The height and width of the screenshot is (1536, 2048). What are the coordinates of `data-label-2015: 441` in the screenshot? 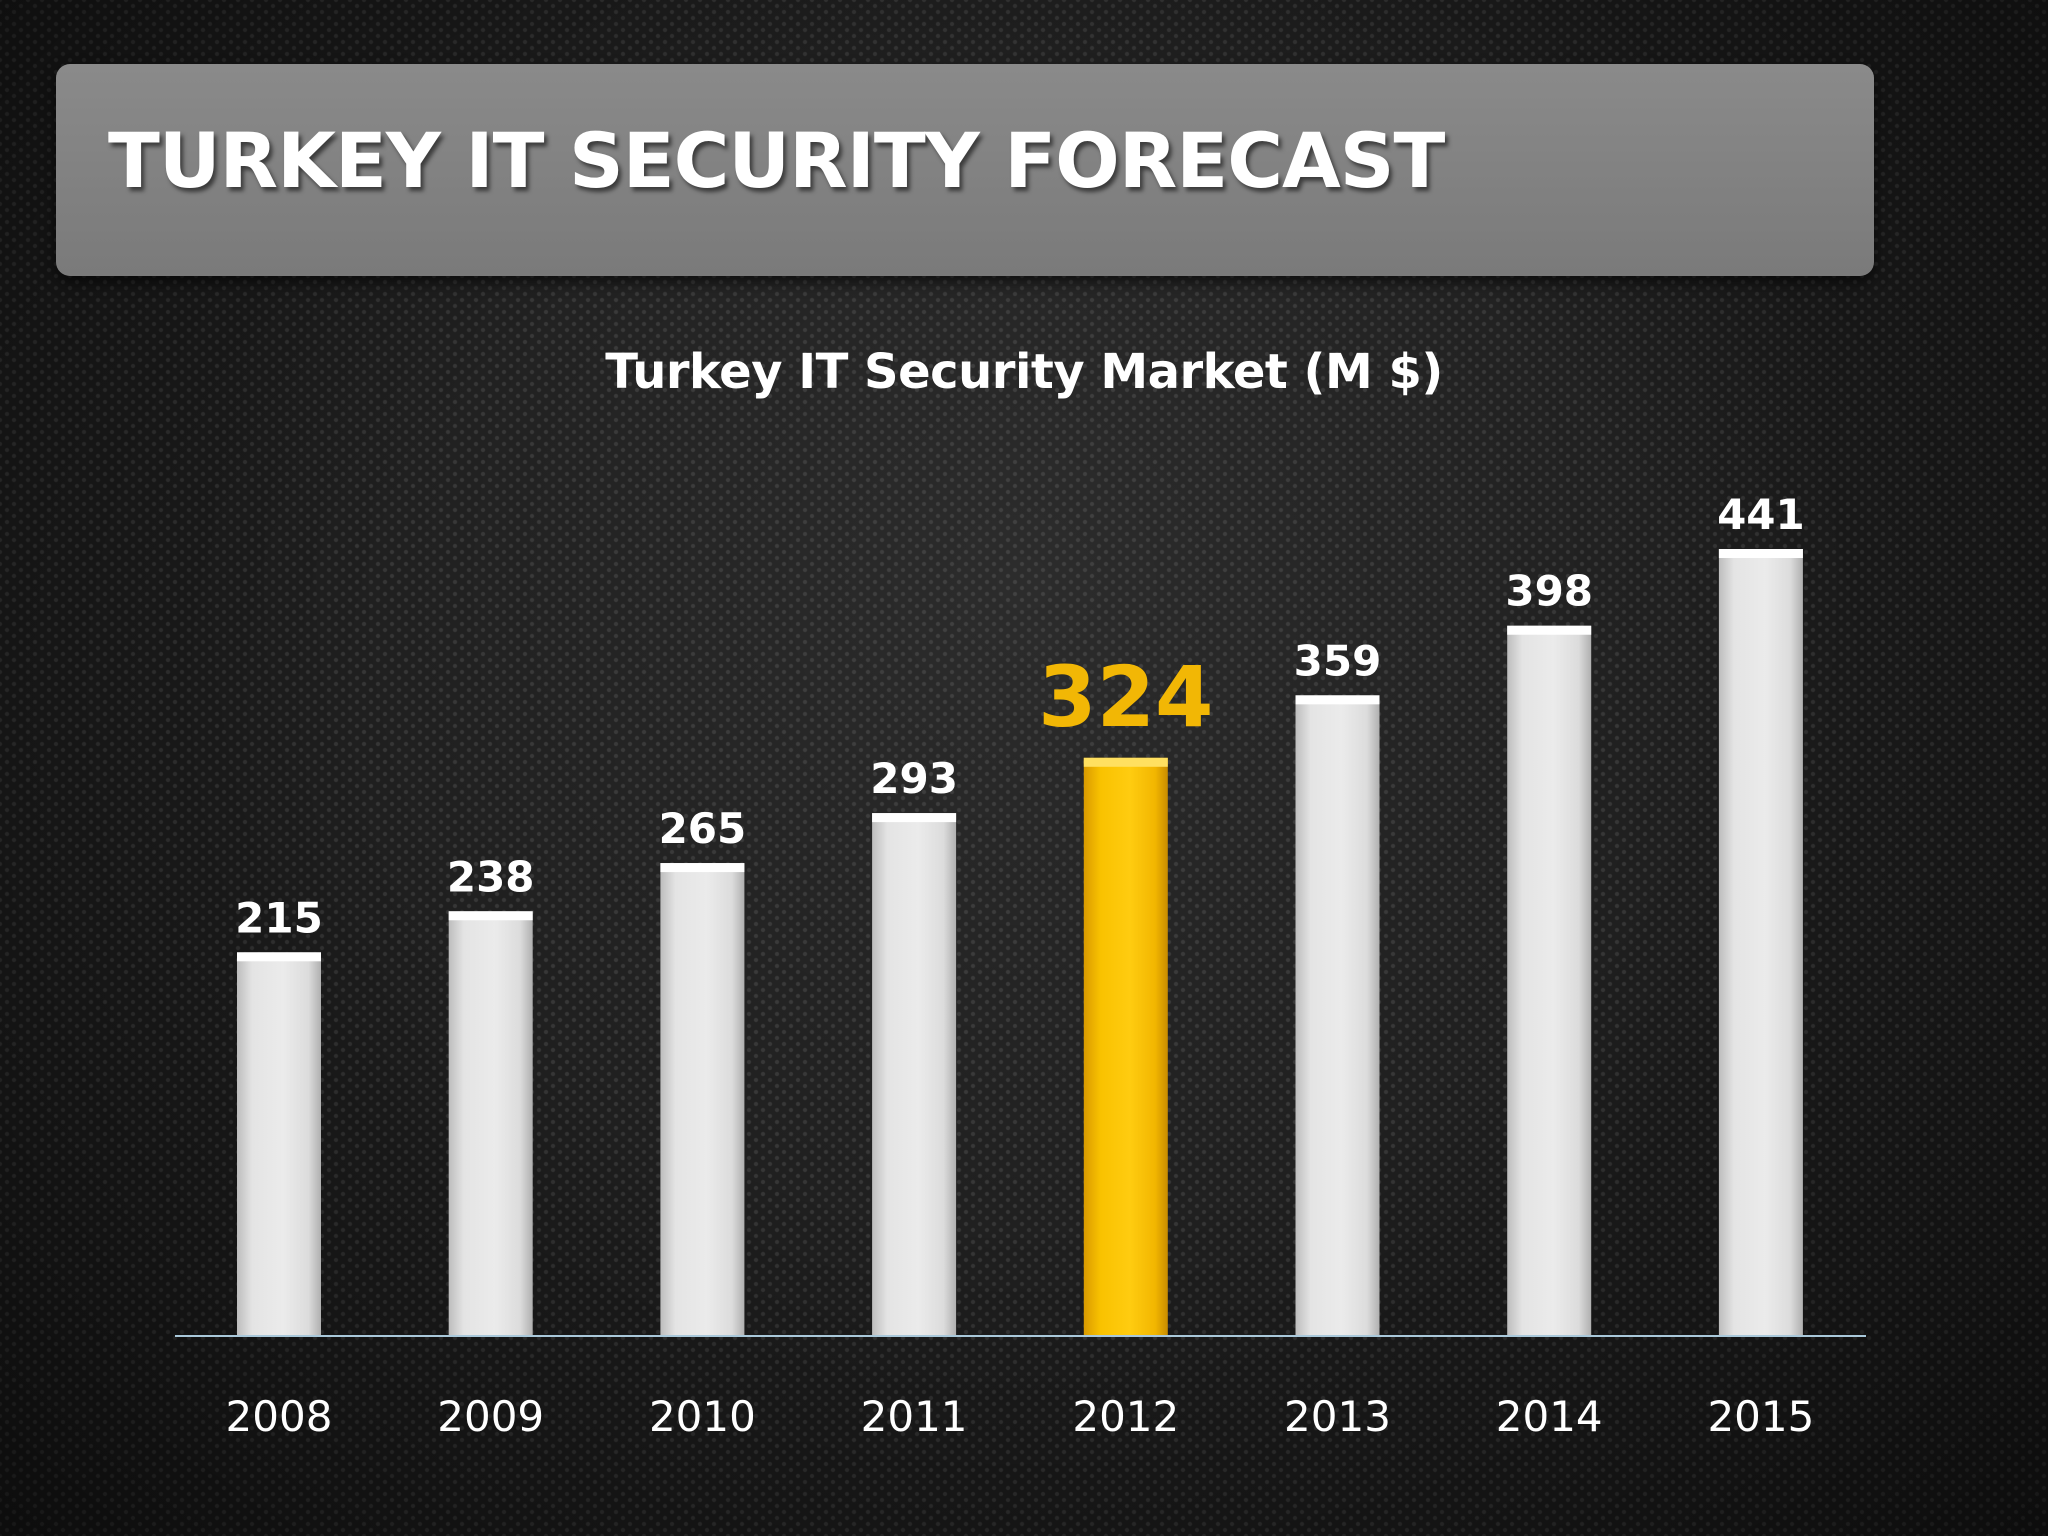 It's located at (1761, 514).